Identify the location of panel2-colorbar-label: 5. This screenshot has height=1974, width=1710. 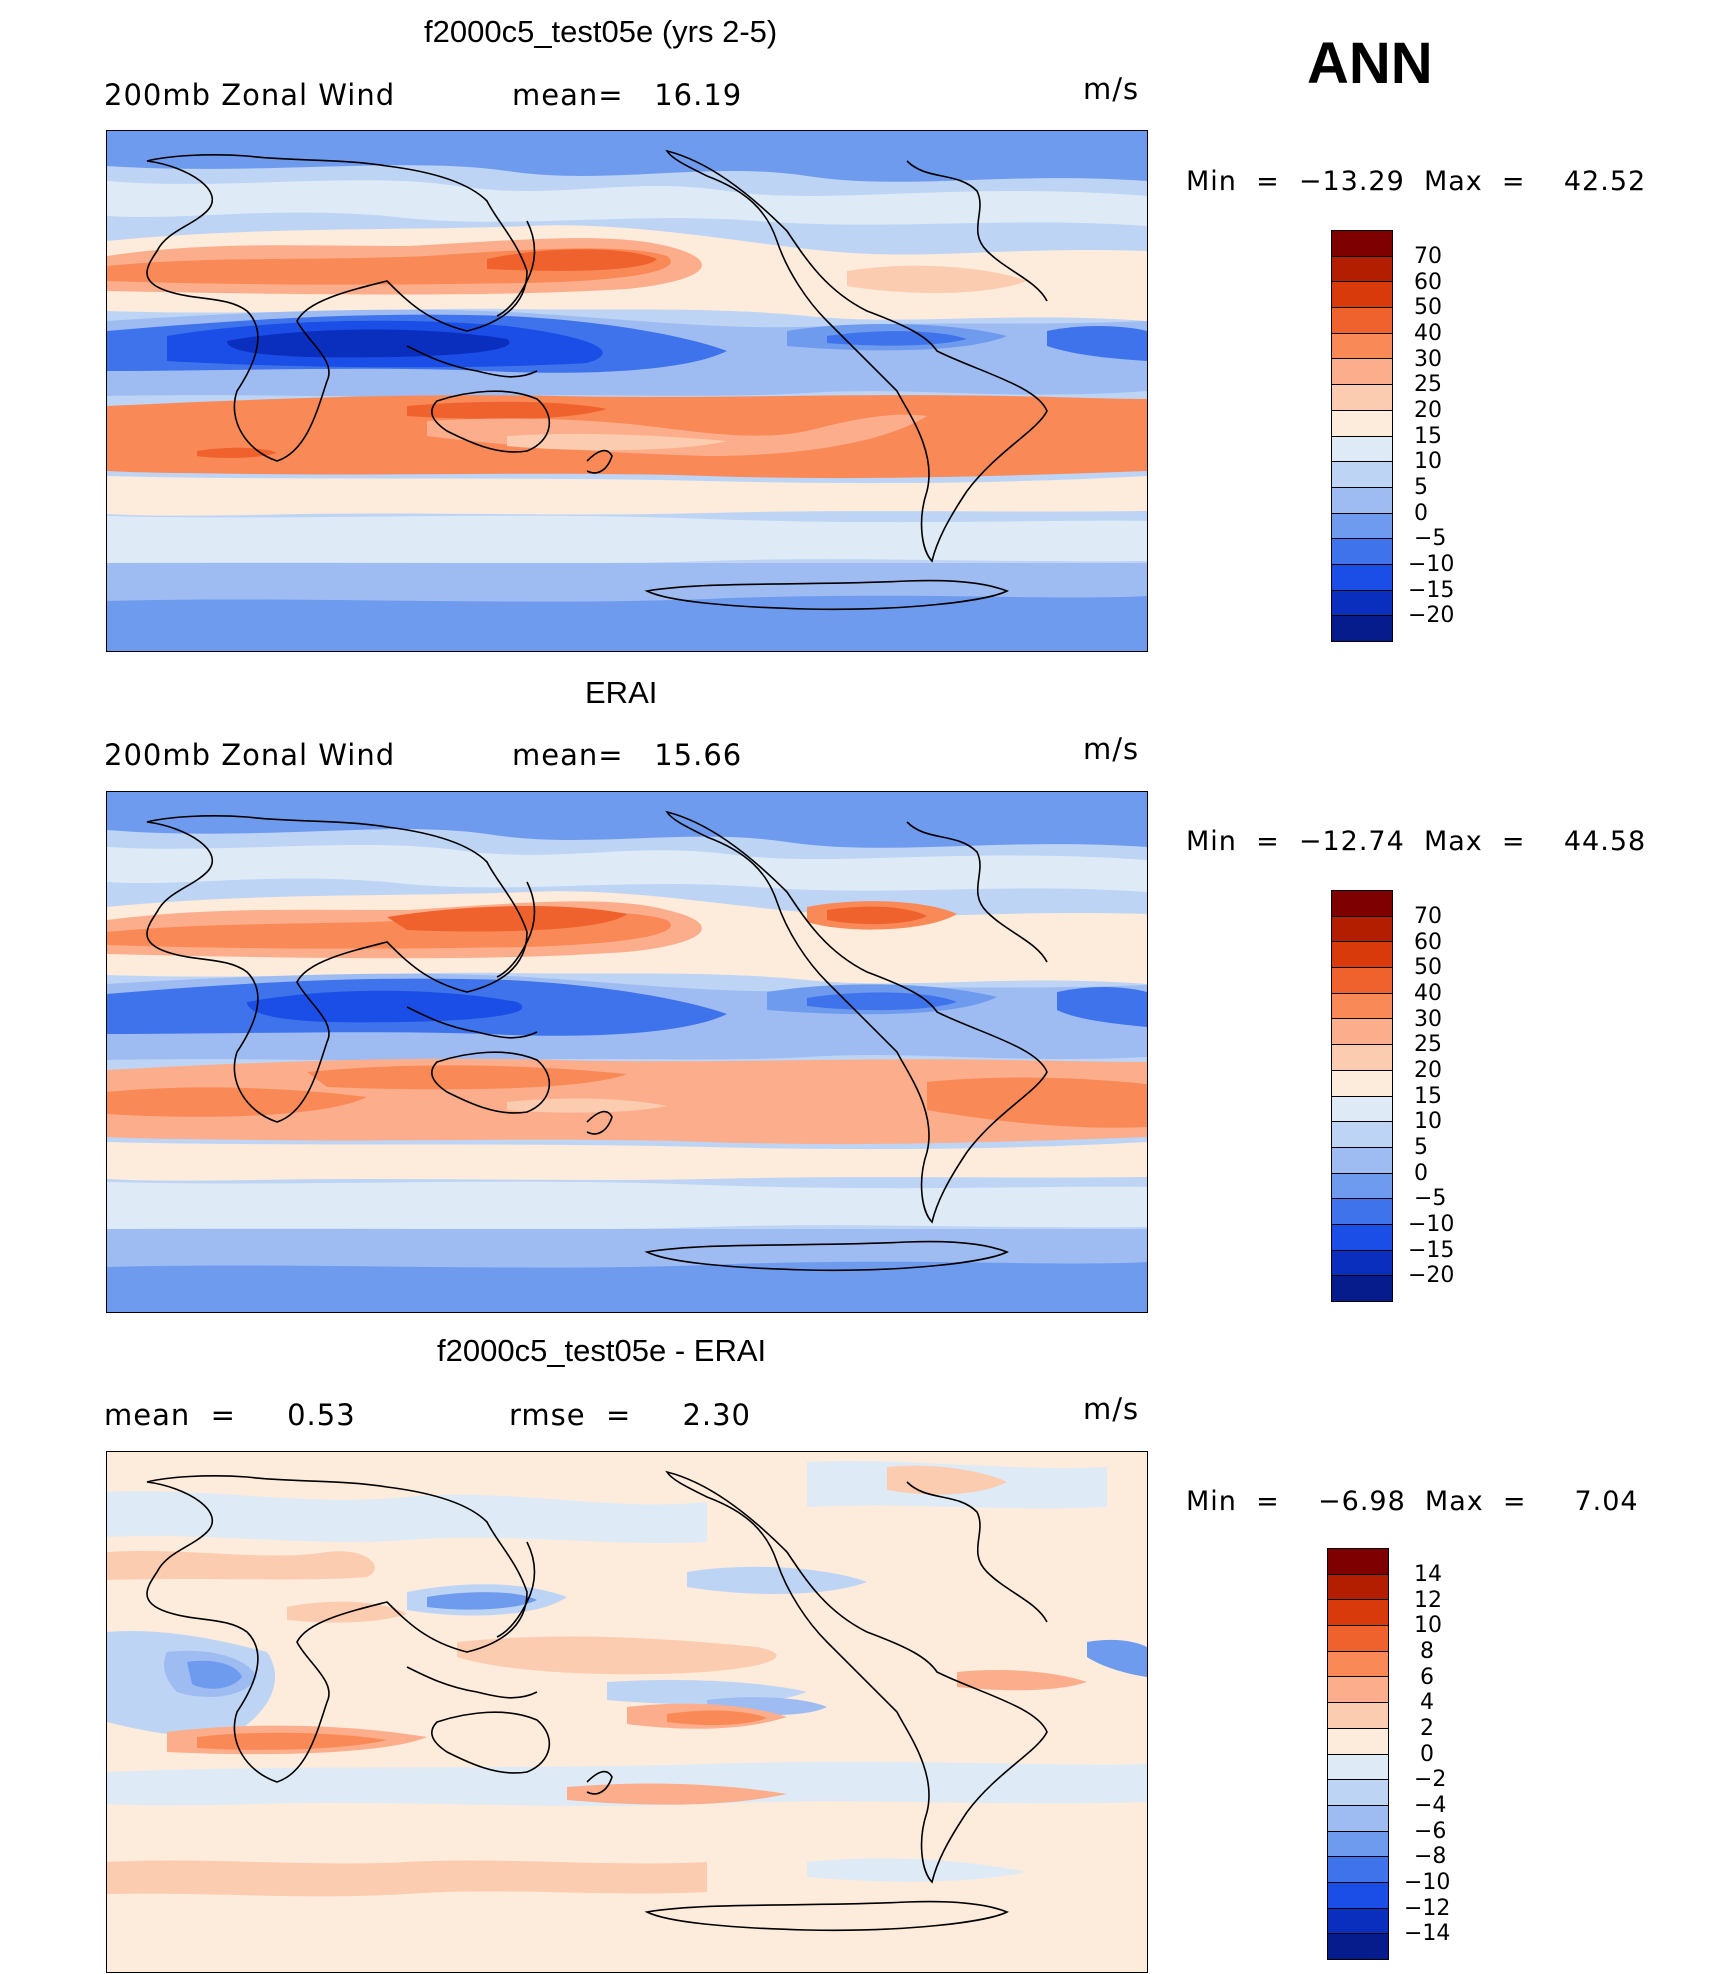
(1421, 1147).